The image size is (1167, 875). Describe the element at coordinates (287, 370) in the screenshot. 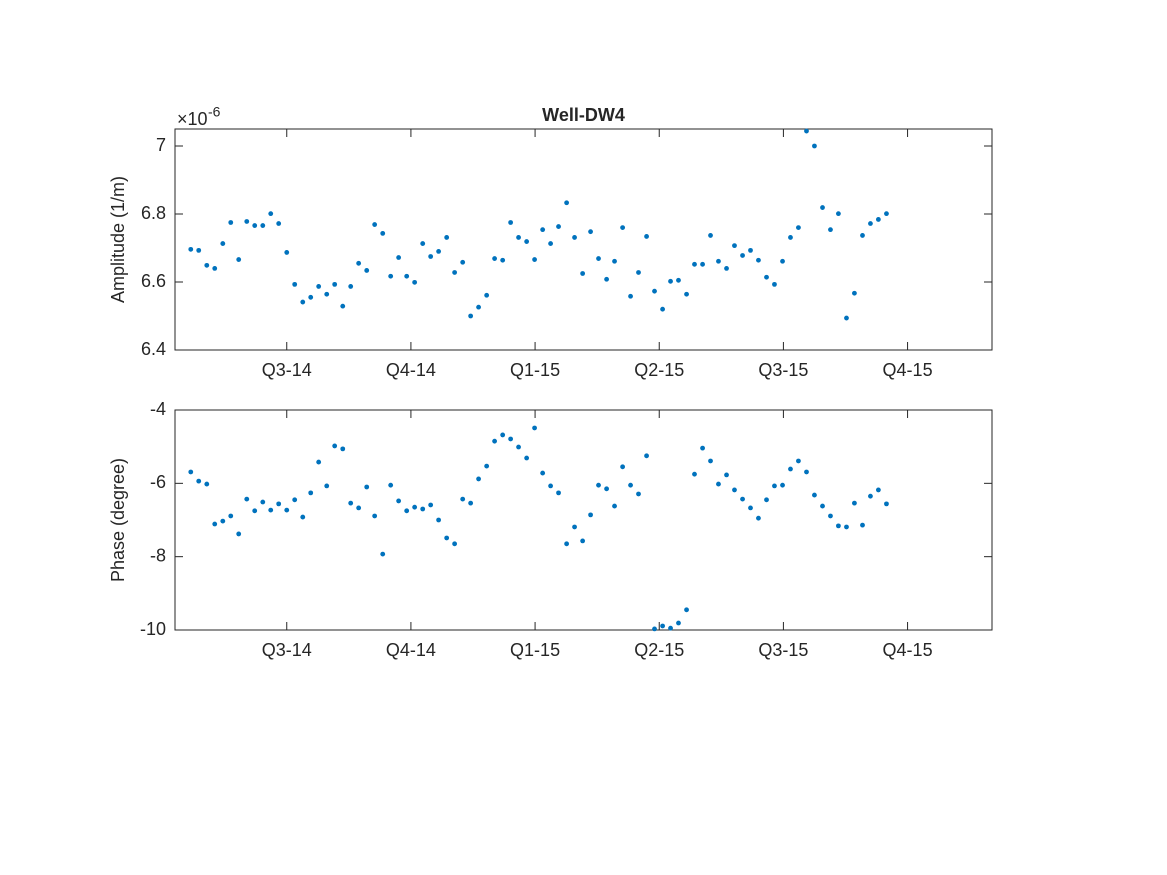

I see `x-tick-label: Q3-14` at that location.